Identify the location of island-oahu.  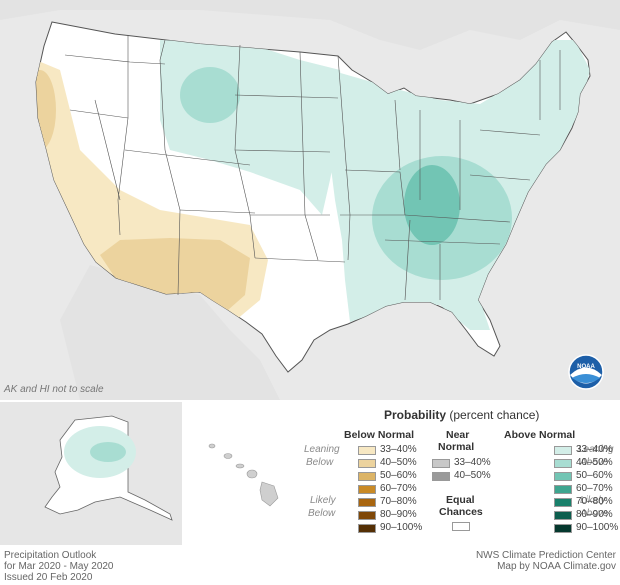
(228, 456).